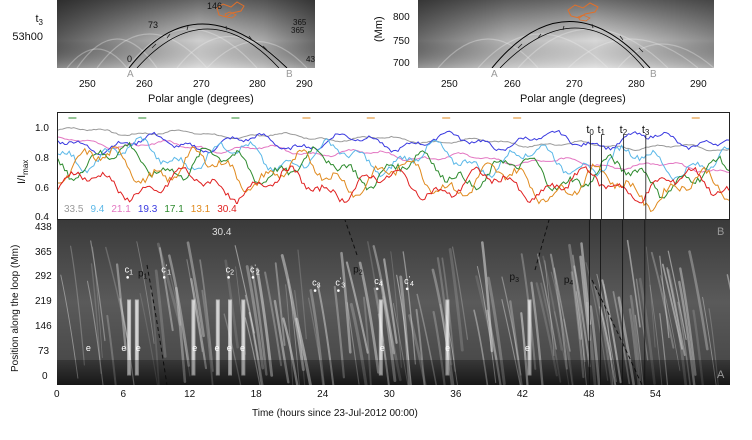  I want to click on annotation-20: e, so click(447, 348).